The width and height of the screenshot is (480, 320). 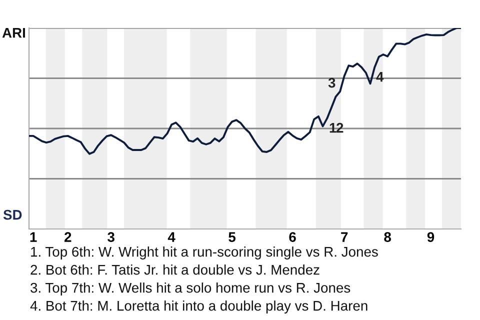 I want to click on annotation: 1, so click(x=333, y=128).